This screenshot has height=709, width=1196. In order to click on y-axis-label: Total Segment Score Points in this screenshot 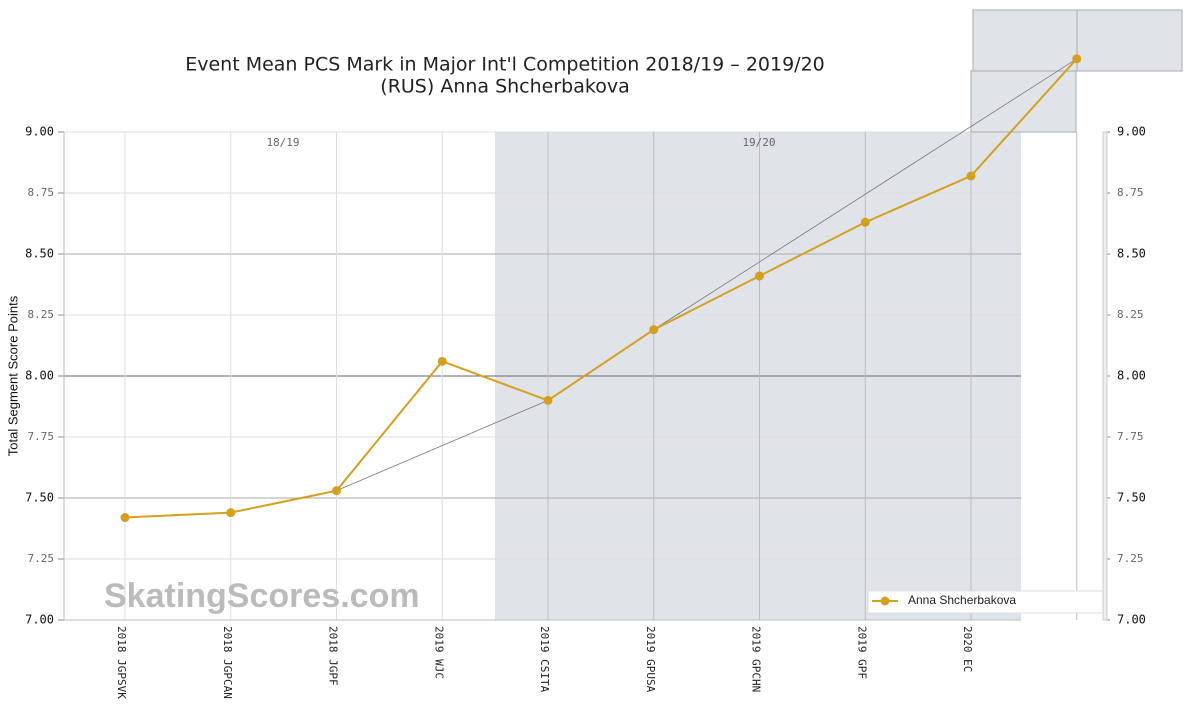, I will do `click(12, 375)`.